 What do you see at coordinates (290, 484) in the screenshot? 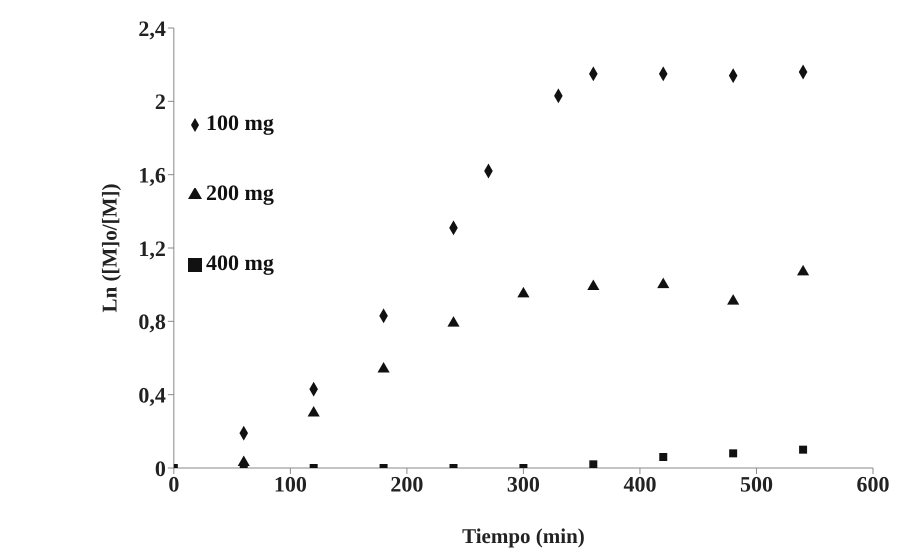
I see `x-tick-label: 100` at bounding box center [290, 484].